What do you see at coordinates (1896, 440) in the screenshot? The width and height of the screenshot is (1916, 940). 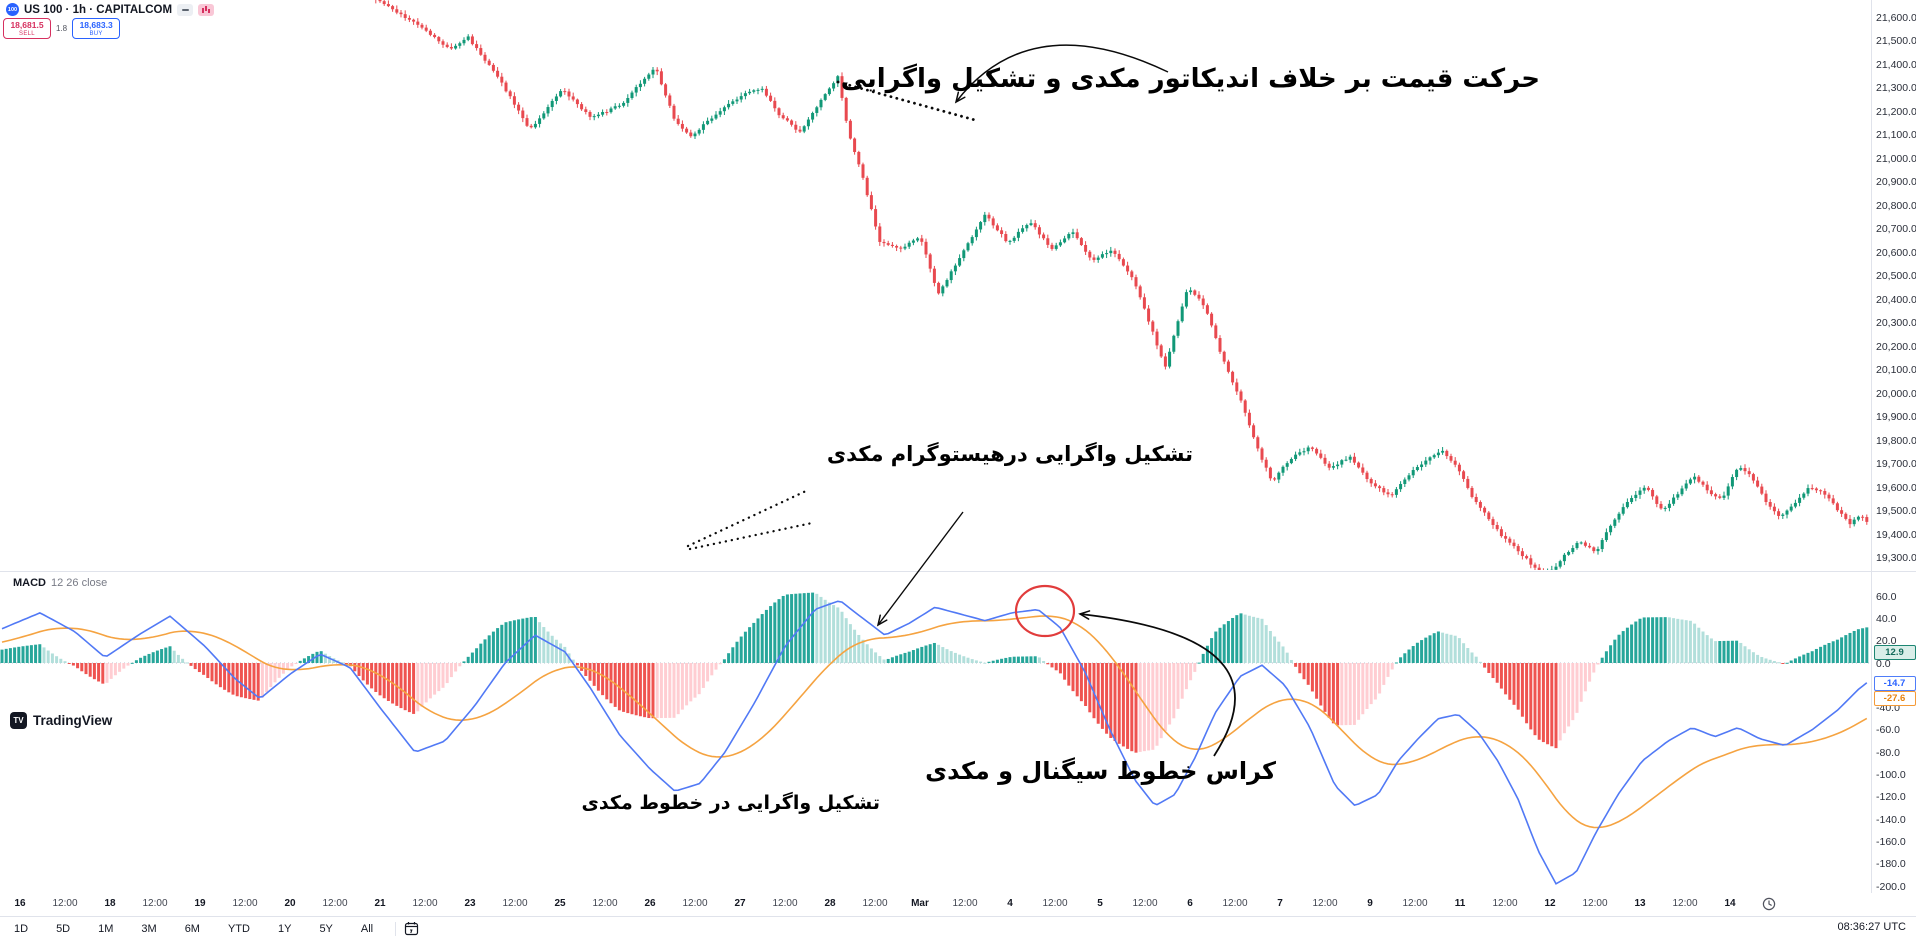 I see `price-axis-label: 19,800.0` at bounding box center [1896, 440].